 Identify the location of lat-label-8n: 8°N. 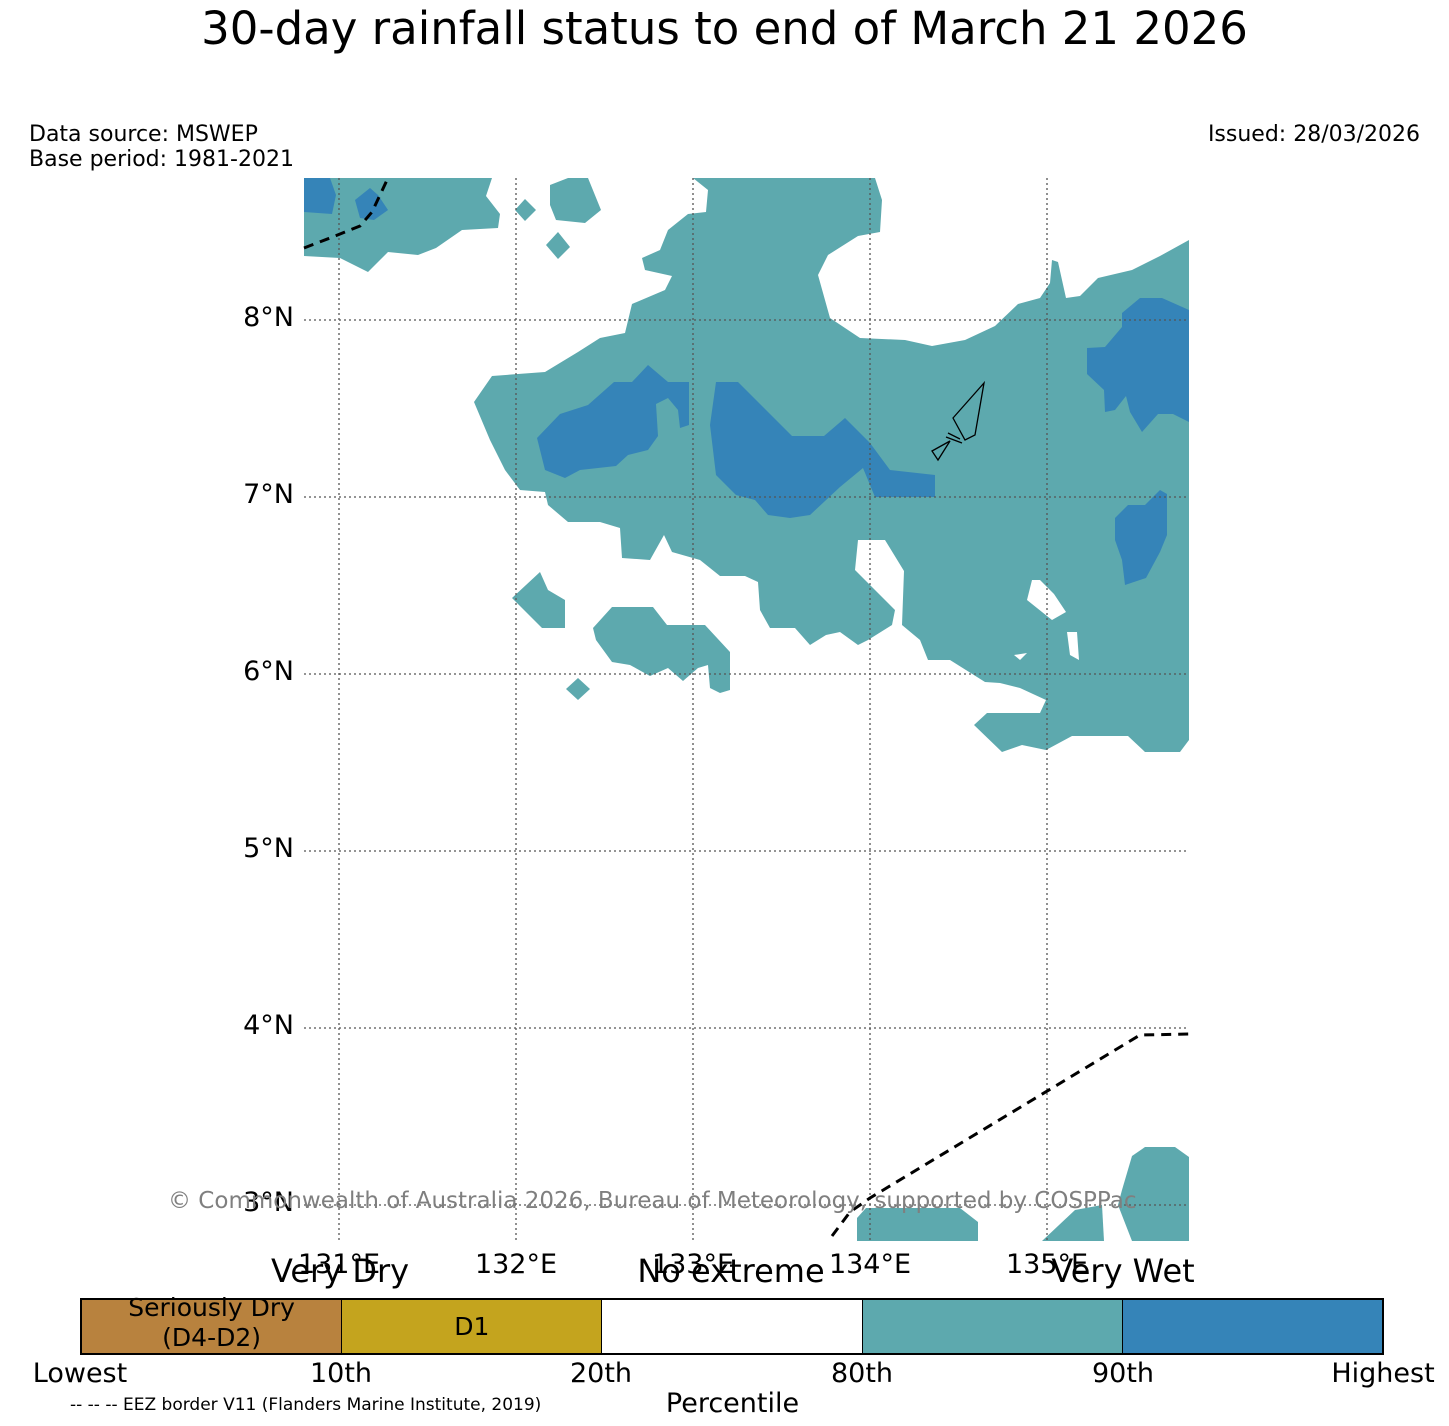
(268, 317).